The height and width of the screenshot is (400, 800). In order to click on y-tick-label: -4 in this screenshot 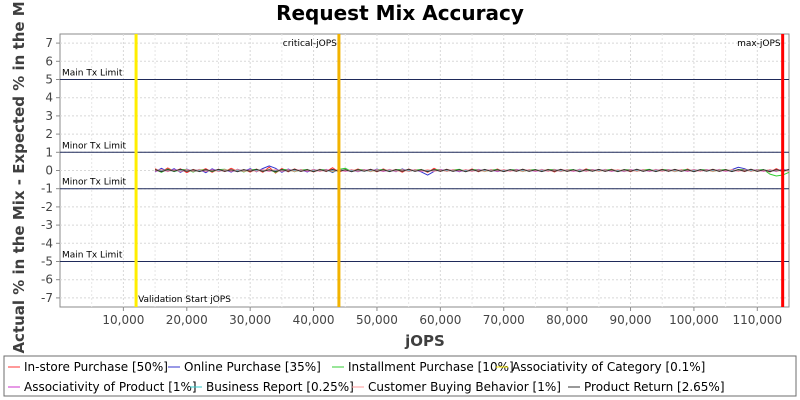, I will do `click(47, 243)`.